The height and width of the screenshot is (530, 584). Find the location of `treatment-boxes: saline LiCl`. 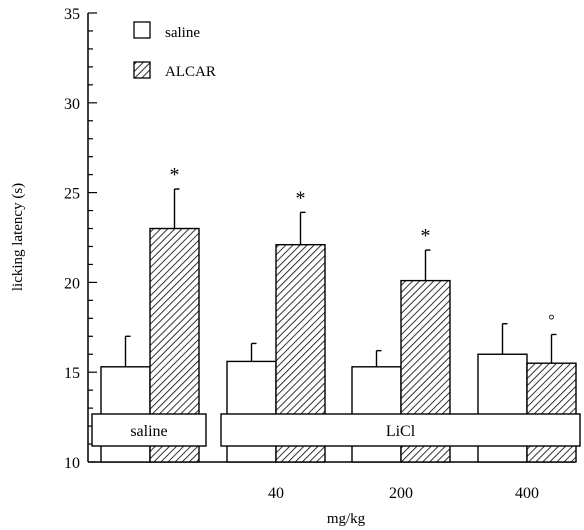

treatment-boxes: saline LiCl is located at coordinates (336, 430).